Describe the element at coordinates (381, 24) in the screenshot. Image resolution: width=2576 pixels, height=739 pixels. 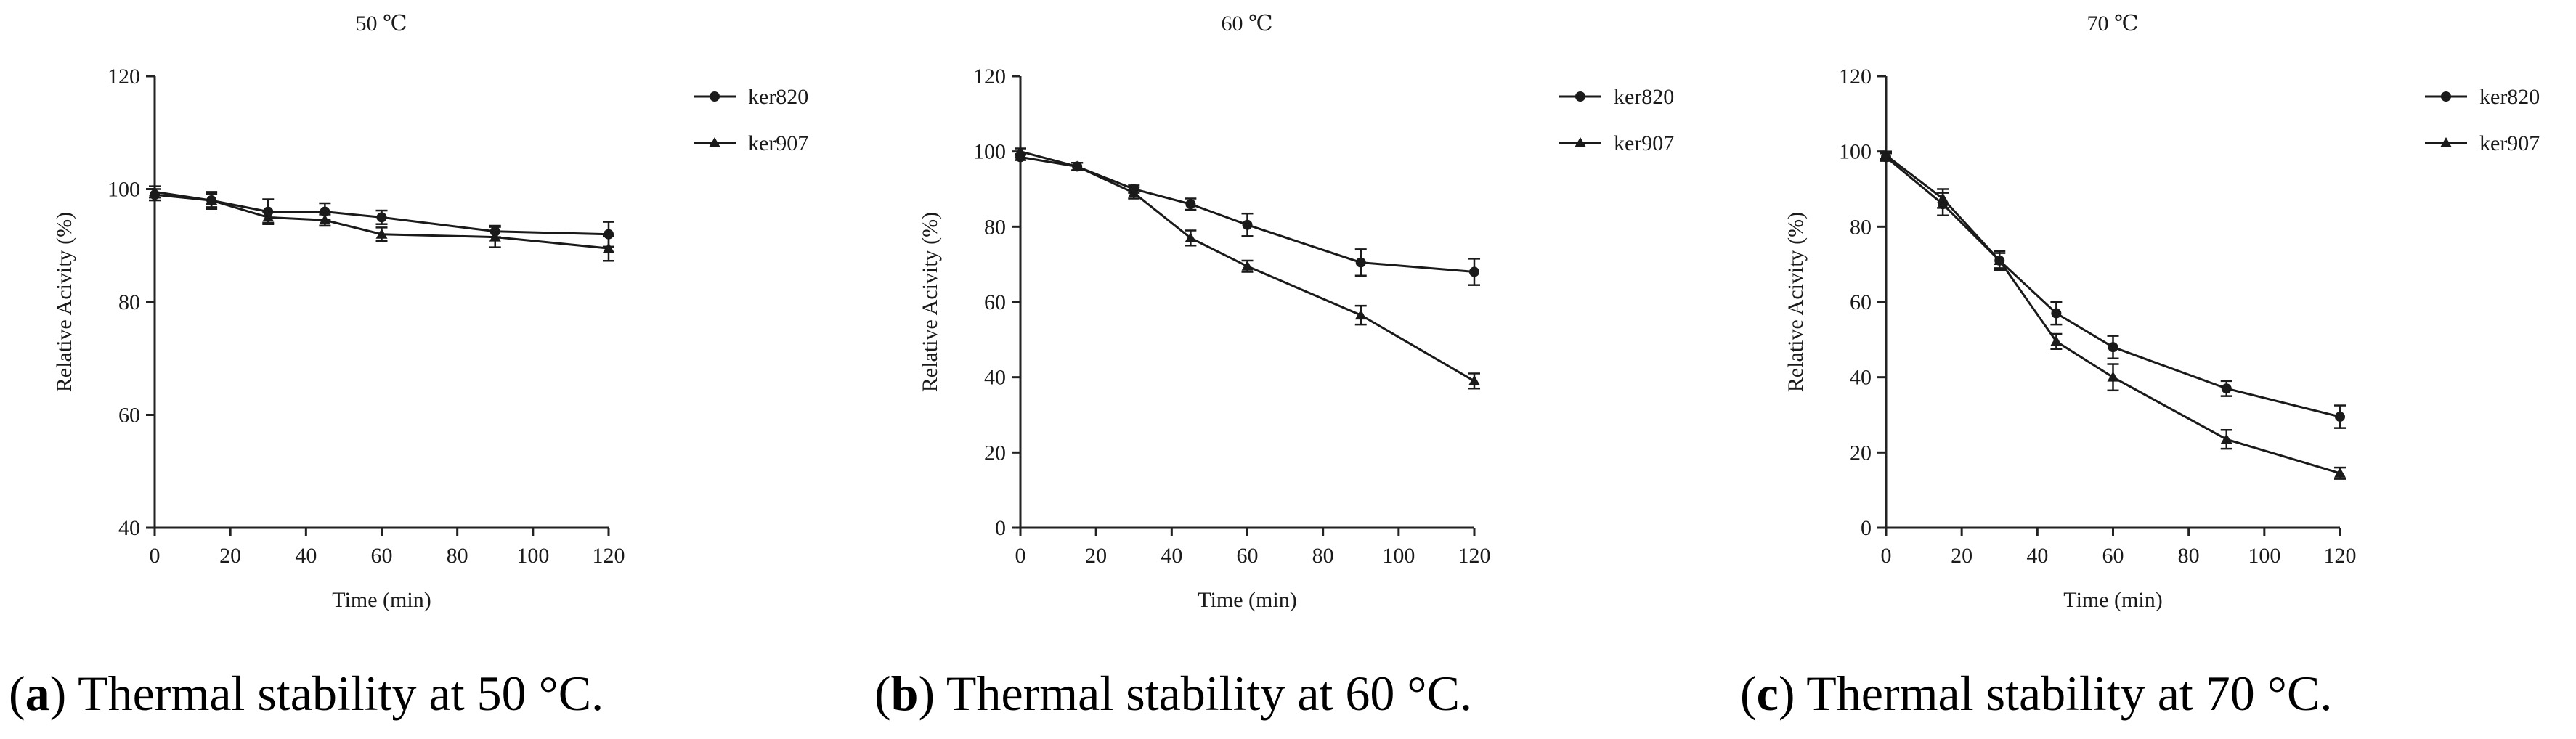
I see `chart-title: 50 ℃` at that location.